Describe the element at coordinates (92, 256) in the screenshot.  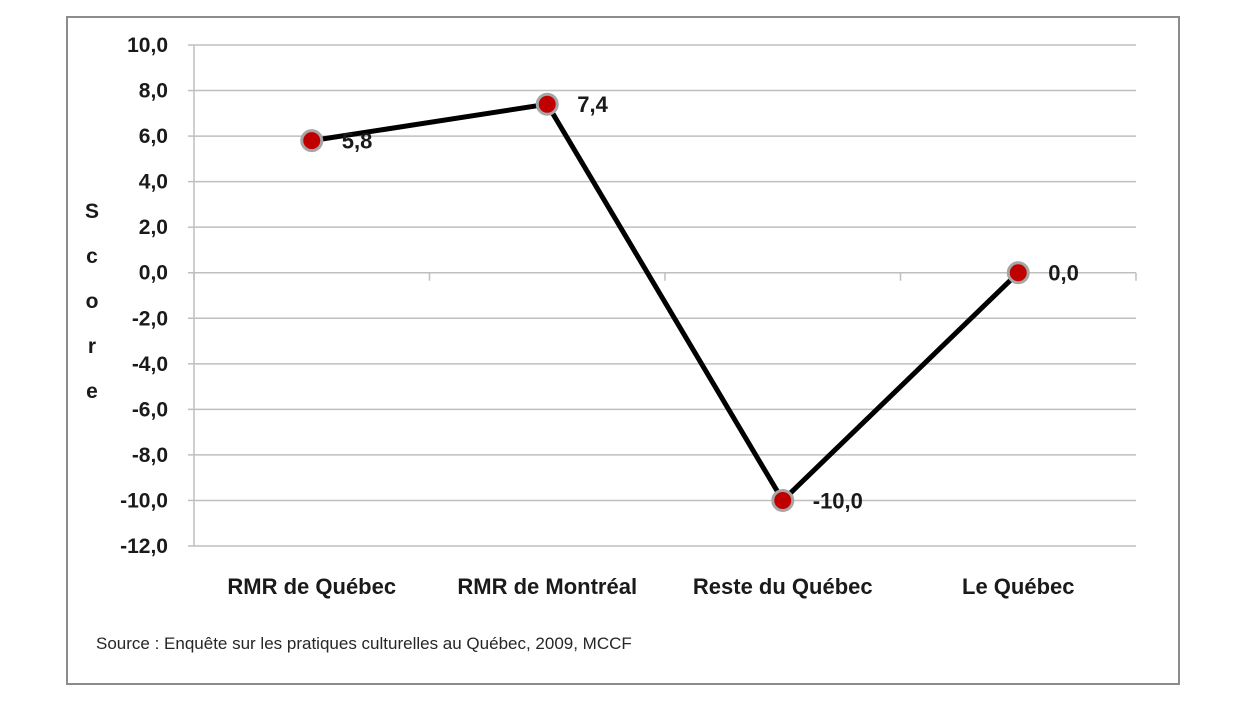
I see `y-axis-label-letter: c` at that location.